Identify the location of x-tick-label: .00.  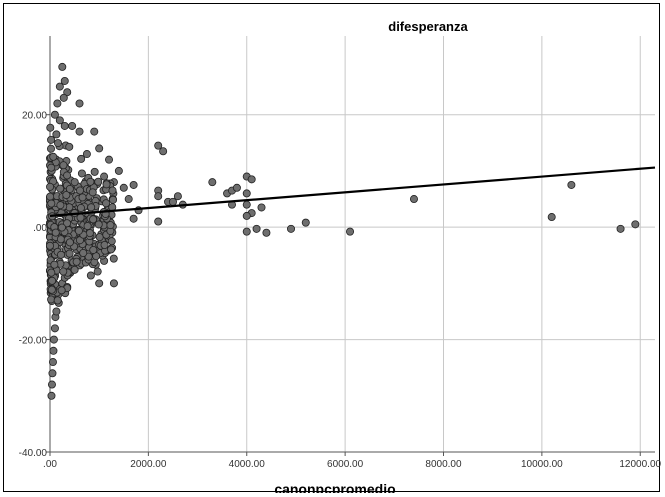
(50, 464).